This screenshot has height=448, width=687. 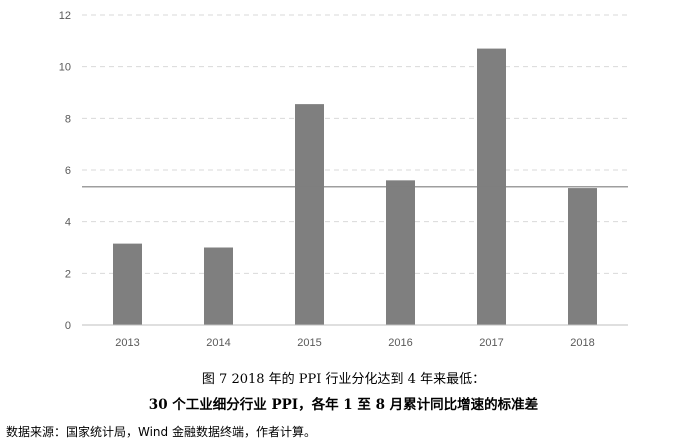 What do you see at coordinates (65, 68) in the screenshot?
I see `y-tick-label: 10` at bounding box center [65, 68].